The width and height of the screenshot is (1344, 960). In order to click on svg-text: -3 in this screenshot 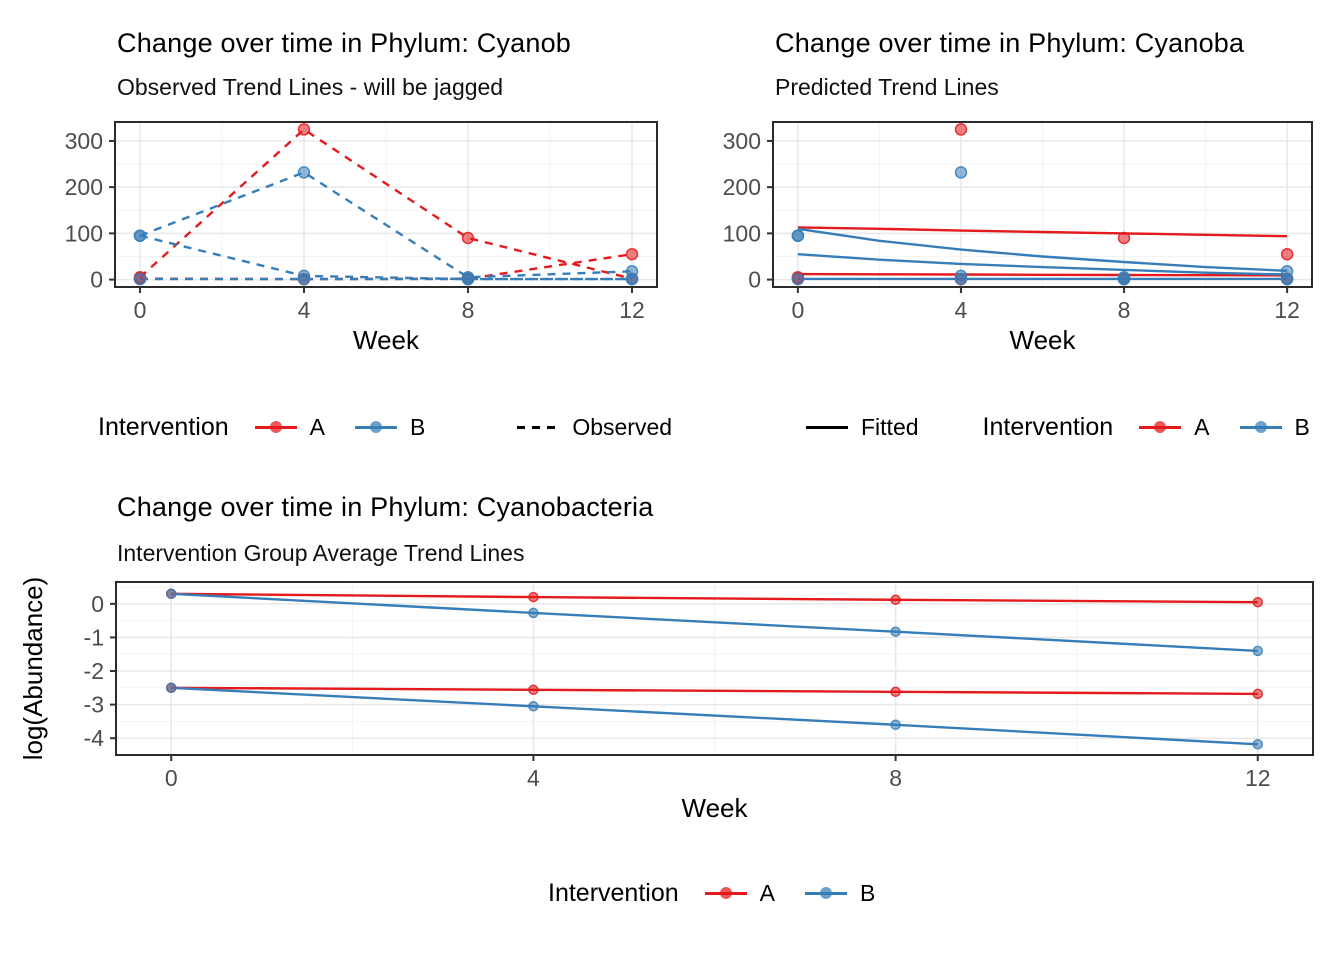, I will do `click(94, 705)`.